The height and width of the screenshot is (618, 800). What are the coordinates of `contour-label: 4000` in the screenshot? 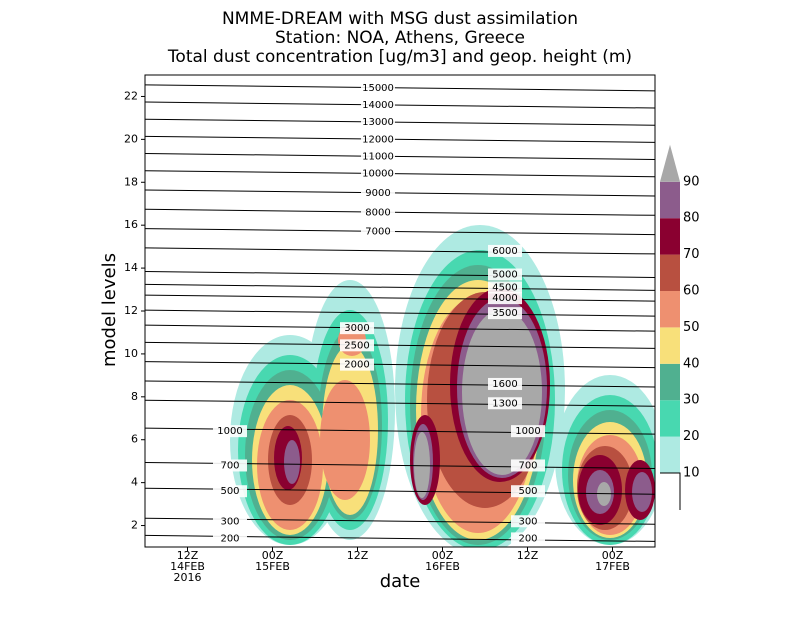 It's located at (504, 298).